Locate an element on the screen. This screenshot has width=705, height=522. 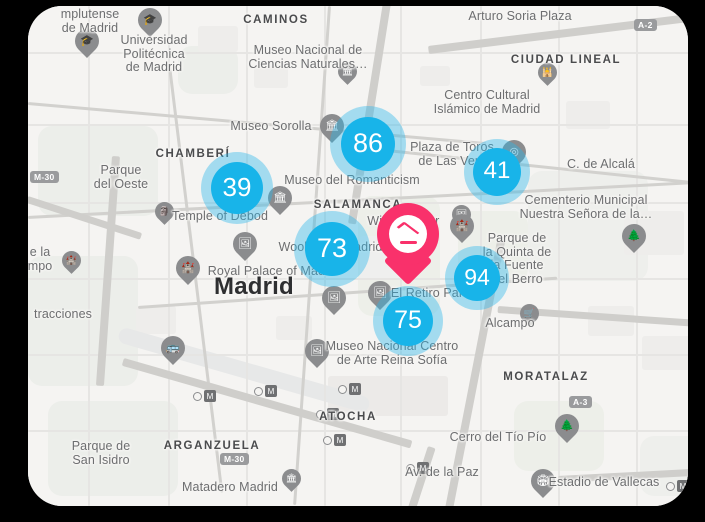
place-label: mplutense de Madrid is located at coordinates (90, 21).